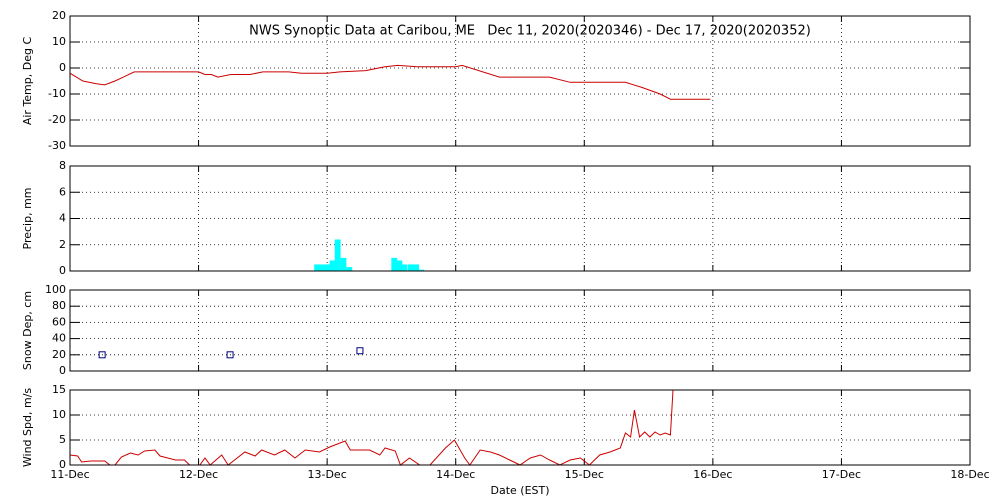 Image resolution: width=1000 pixels, height=500 pixels. What do you see at coordinates (62, 439) in the screenshot?
I see `y-tick-label: 5` at bounding box center [62, 439].